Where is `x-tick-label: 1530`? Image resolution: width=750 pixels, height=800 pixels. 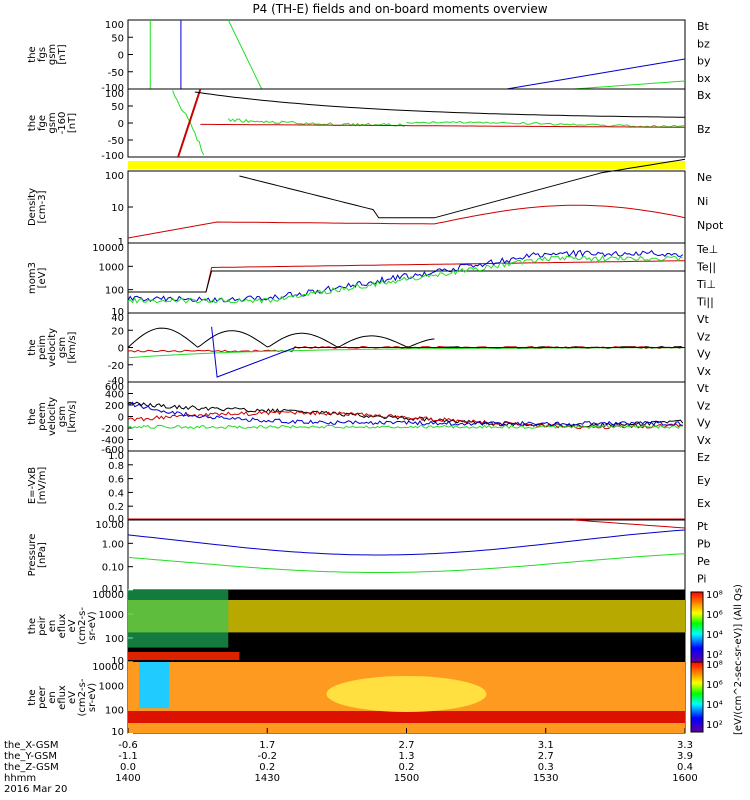 x-tick-label: 1530 is located at coordinates (545, 778).